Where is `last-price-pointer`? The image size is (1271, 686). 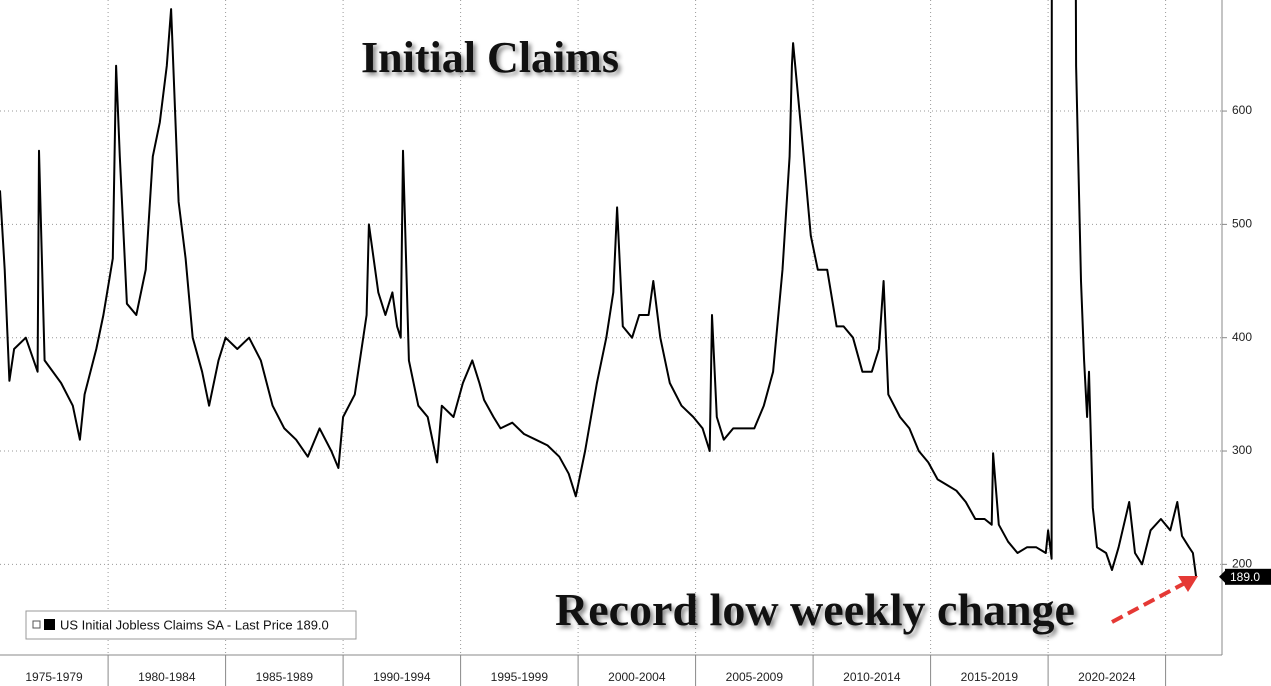
last-price-pointer is located at coordinates (1222, 576).